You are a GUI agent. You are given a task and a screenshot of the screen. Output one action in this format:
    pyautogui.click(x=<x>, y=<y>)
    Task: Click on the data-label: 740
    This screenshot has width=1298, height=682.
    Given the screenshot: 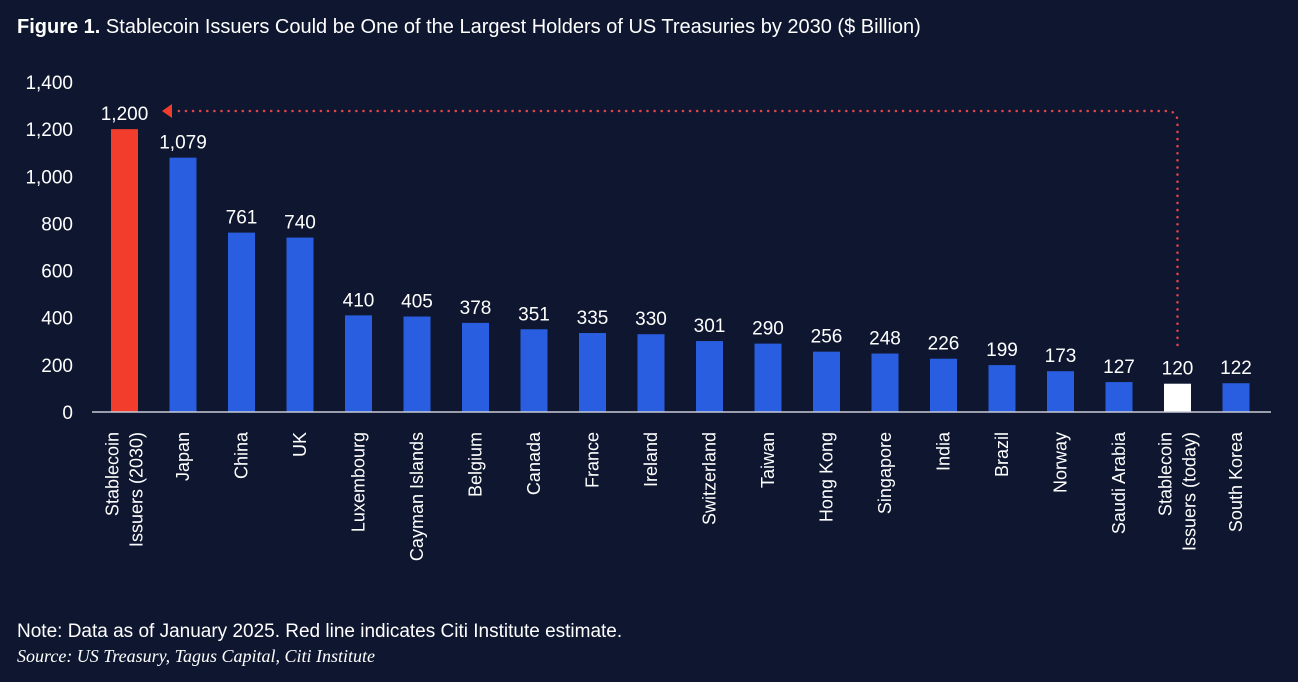 What is the action you would take?
    pyautogui.click(x=300, y=223)
    